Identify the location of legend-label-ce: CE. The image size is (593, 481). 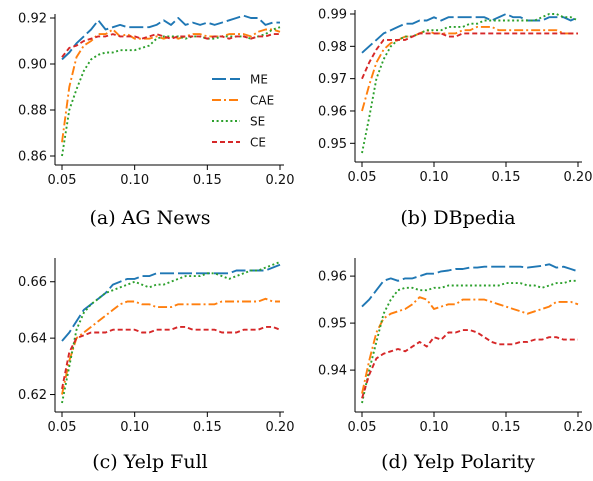
(258, 143).